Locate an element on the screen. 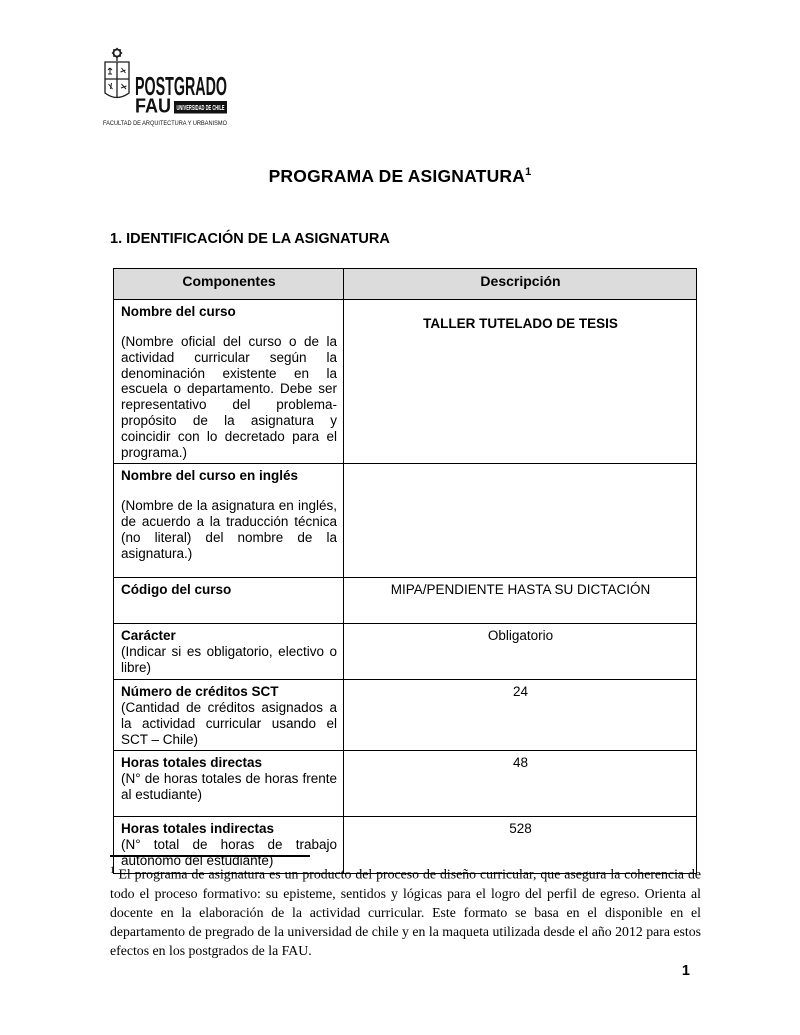  cell-description: 528 is located at coordinates (520, 845).